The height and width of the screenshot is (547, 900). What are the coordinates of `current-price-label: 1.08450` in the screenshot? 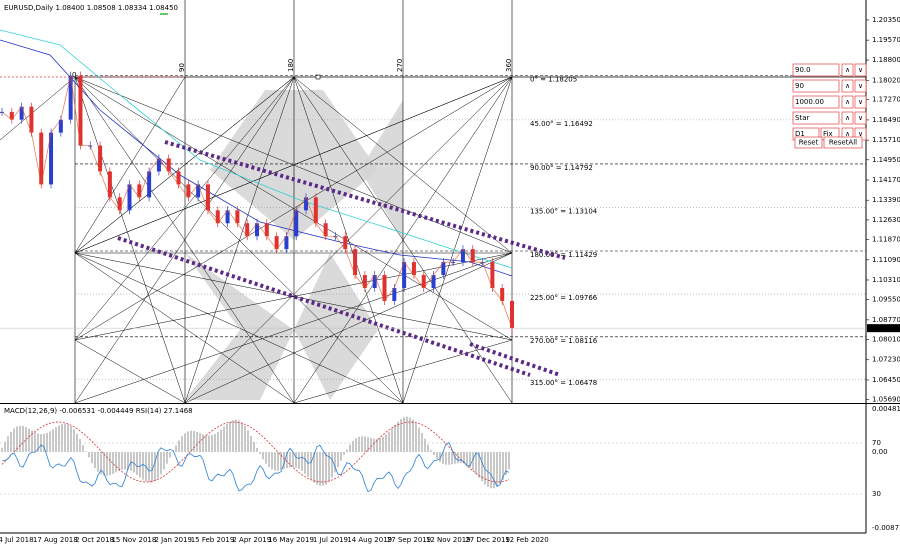 It's located at (885, 328).